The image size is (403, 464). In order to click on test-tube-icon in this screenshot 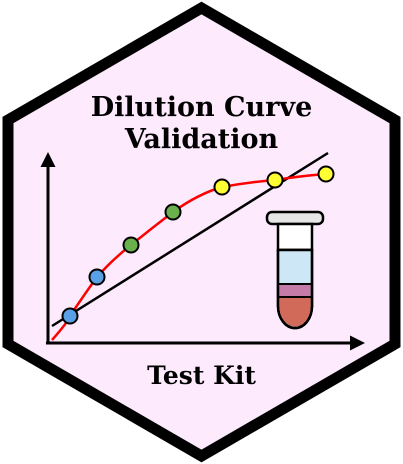, I will do `click(295, 270)`.